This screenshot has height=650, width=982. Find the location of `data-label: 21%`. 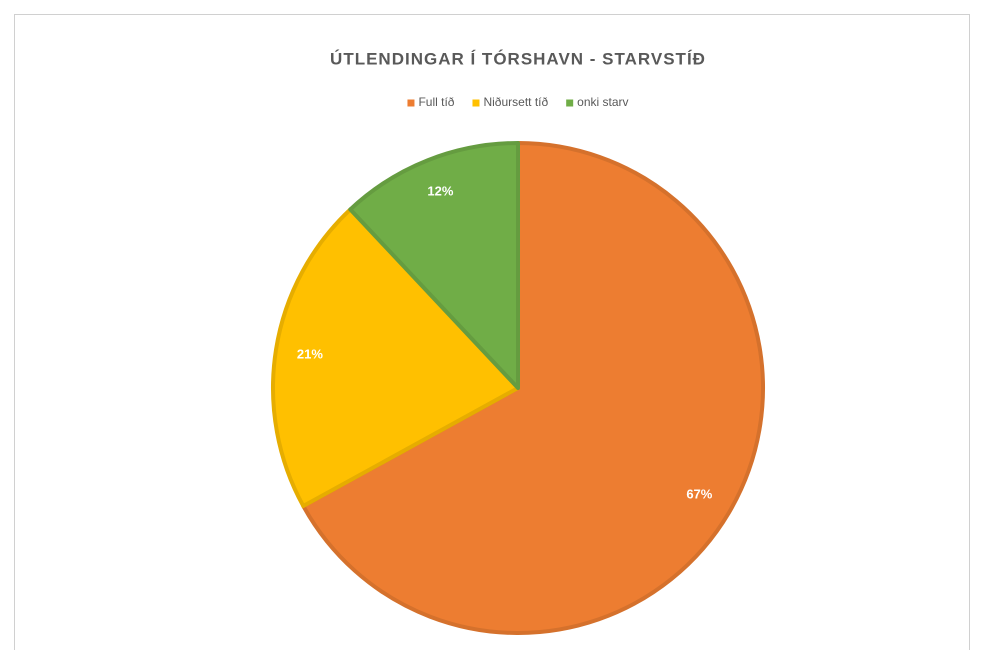

data-label: 21% is located at coordinates (310, 353).